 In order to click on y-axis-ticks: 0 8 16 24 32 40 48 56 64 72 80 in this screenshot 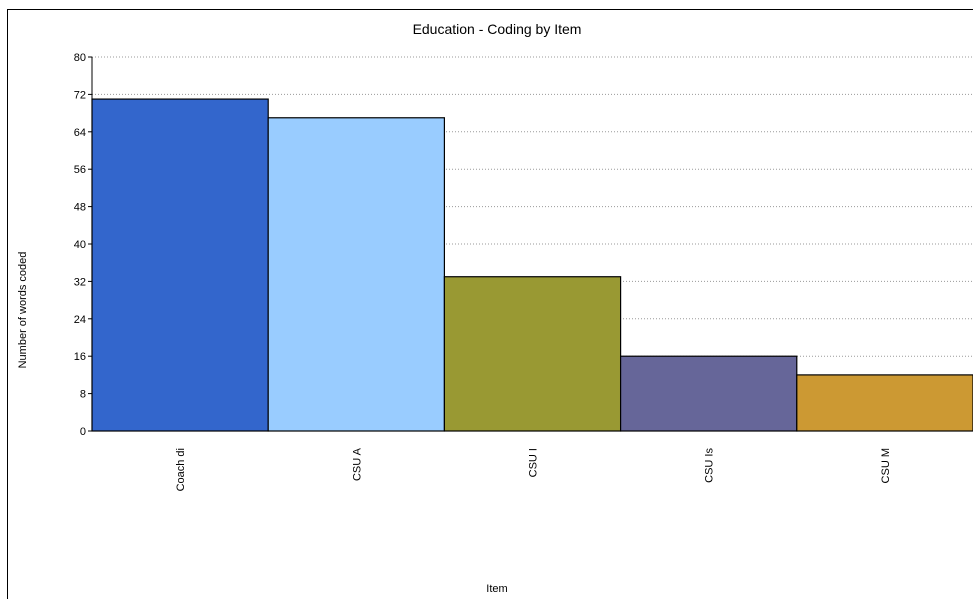, I will do `click(83, 245)`.